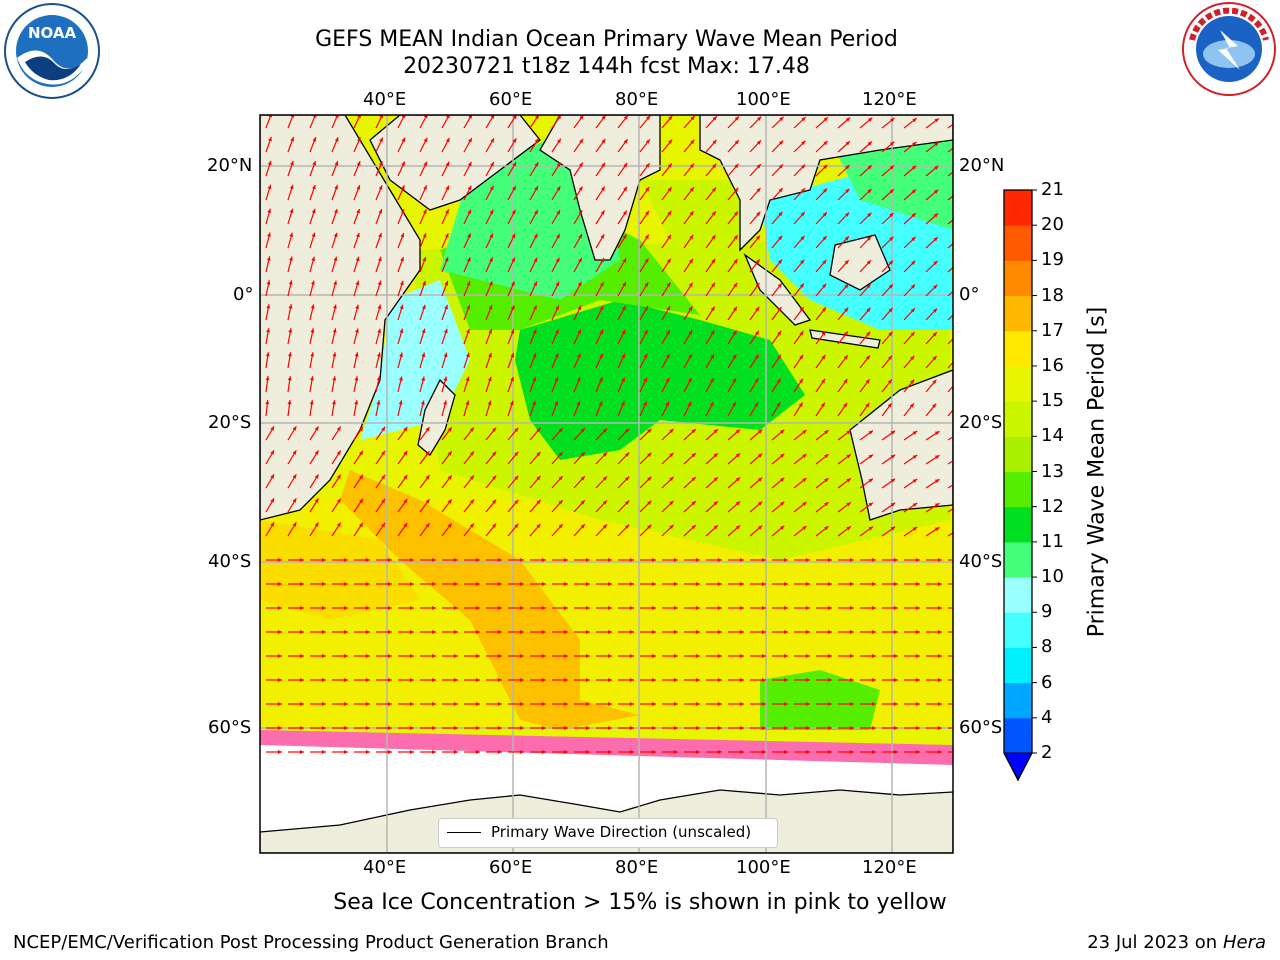 This screenshot has height=960, width=1280. Describe the element at coordinates (1052, 401) in the screenshot. I see `colorbar-tick-label: 15` at that location.